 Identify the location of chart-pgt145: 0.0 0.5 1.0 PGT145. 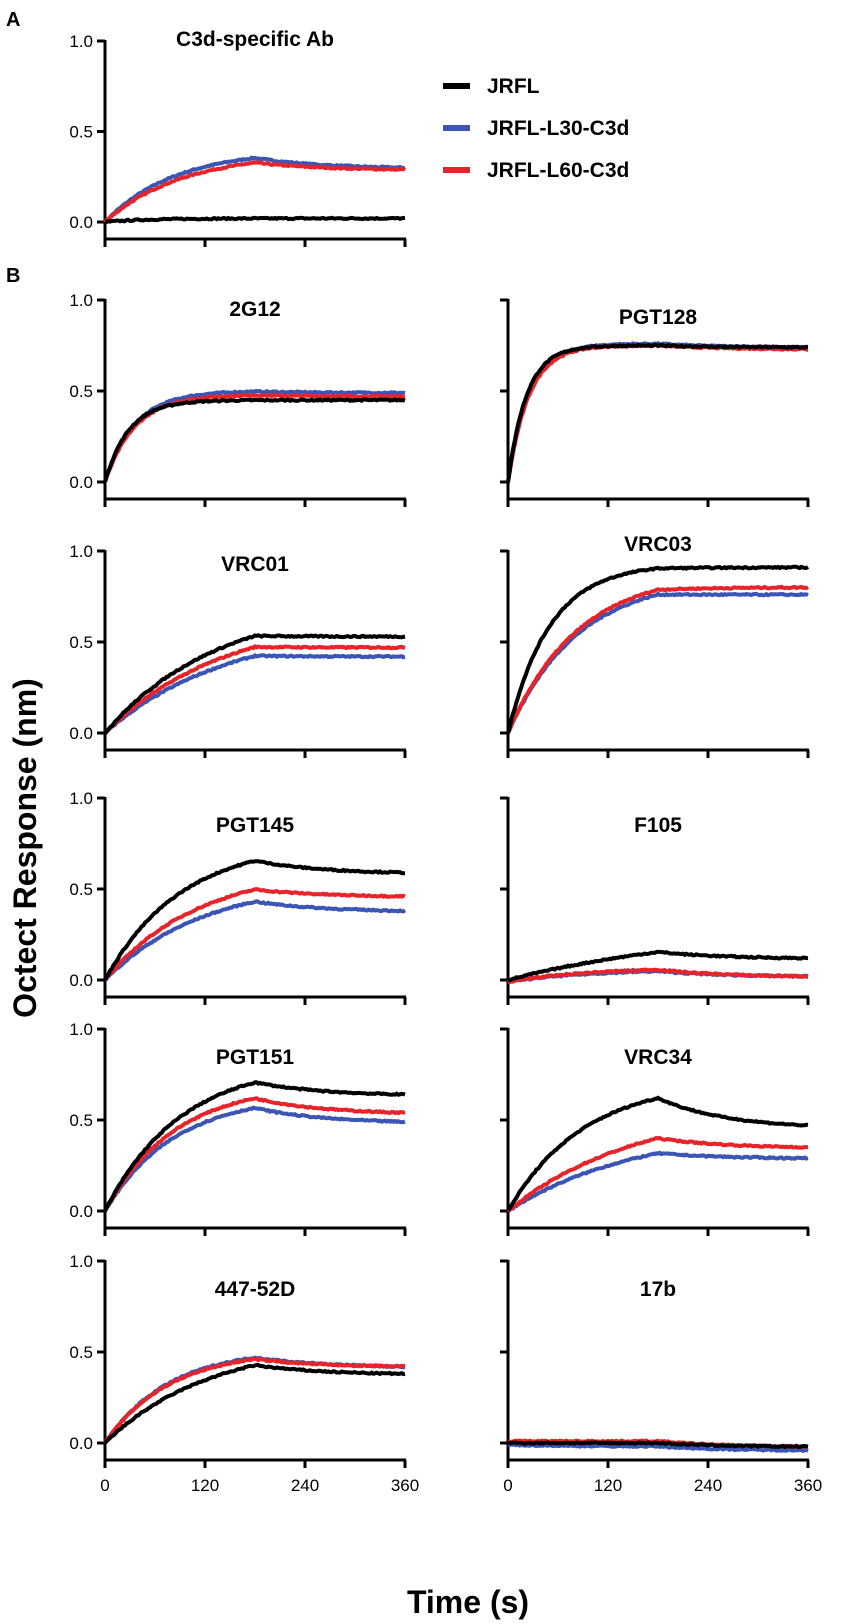
(238, 897).